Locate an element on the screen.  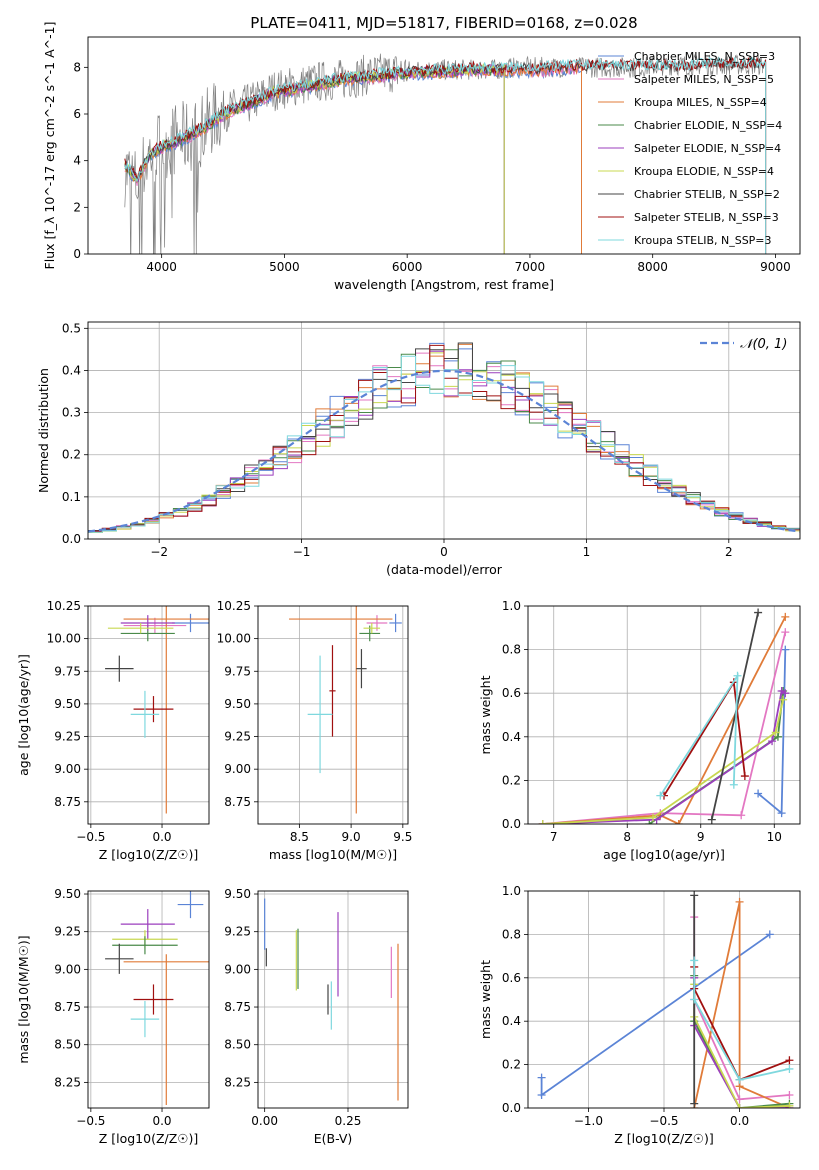
y-tick-label: 9.75 is located at coordinates (237, 671).